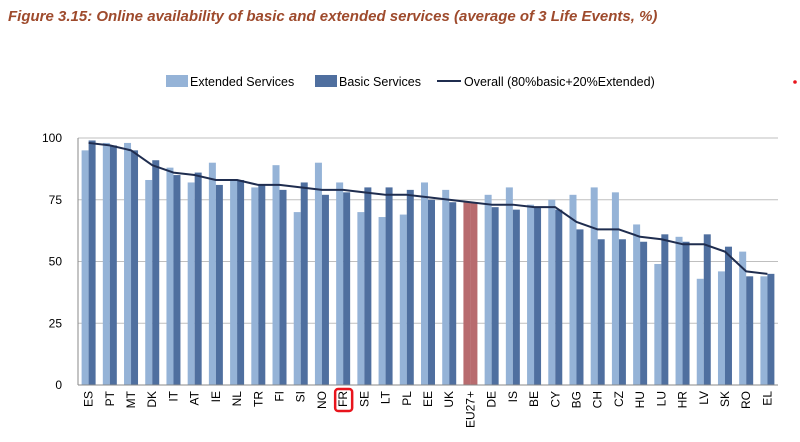  Describe the element at coordinates (446, 287) in the screenshot. I see `bar-extended-UK` at that location.